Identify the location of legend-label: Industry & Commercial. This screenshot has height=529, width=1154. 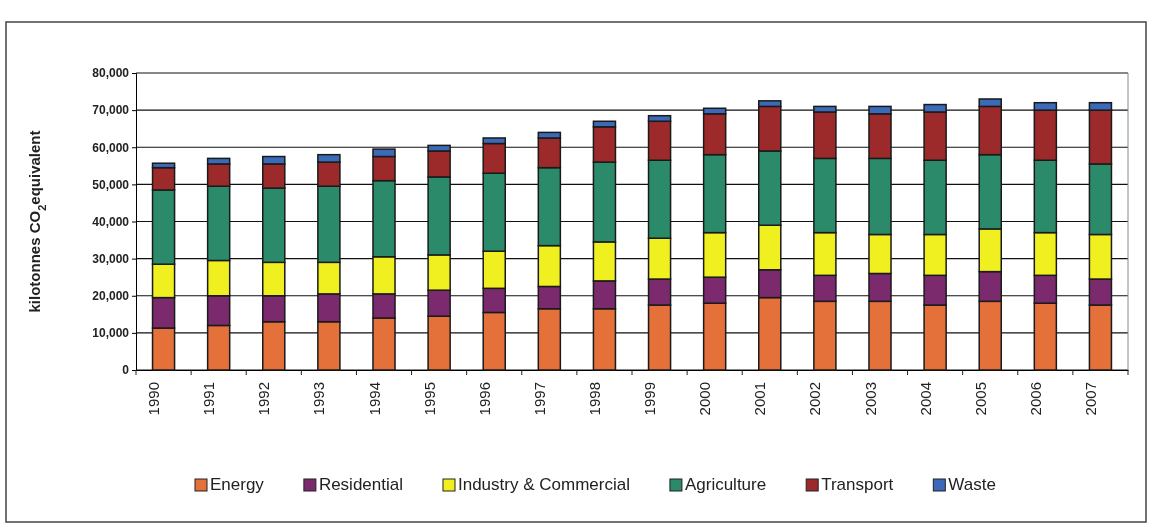
(543, 484).